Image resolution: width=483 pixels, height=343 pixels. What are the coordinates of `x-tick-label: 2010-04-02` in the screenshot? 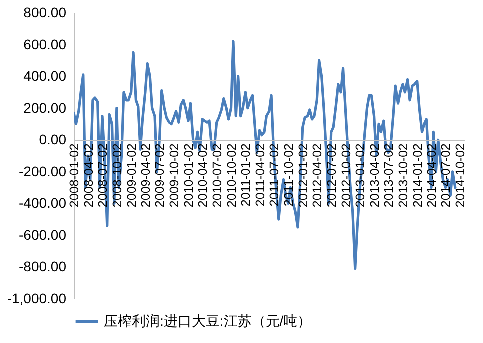 It's located at (203, 176).